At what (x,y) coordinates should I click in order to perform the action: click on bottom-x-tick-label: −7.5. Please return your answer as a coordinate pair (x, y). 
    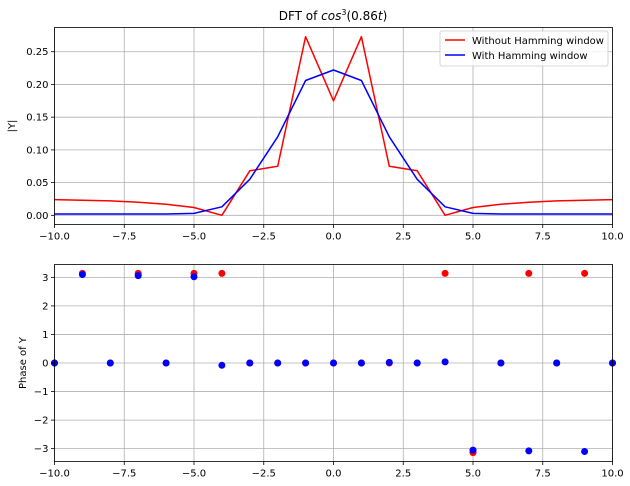
    Looking at the image, I should click on (124, 474).